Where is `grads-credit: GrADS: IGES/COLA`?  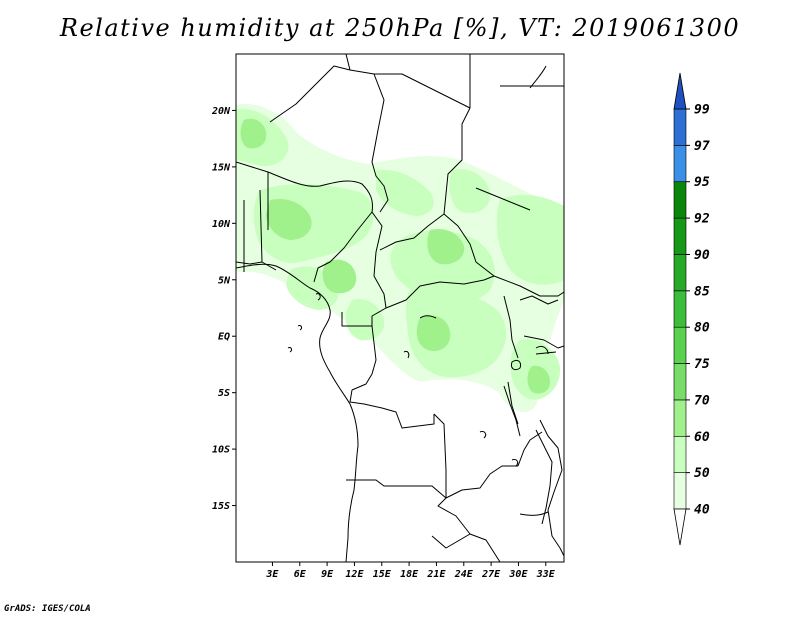 grads-credit: GrADS: IGES/COLA is located at coordinates (47, 609).